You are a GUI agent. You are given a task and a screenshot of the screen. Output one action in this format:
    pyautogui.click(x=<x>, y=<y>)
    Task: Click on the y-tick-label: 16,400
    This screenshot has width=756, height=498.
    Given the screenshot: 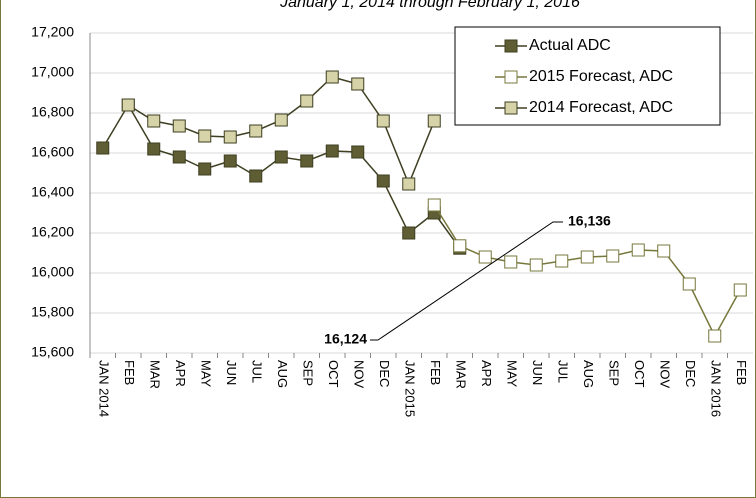 What is the action you would take?
    pyautogui.click(x=52, y=192)
    